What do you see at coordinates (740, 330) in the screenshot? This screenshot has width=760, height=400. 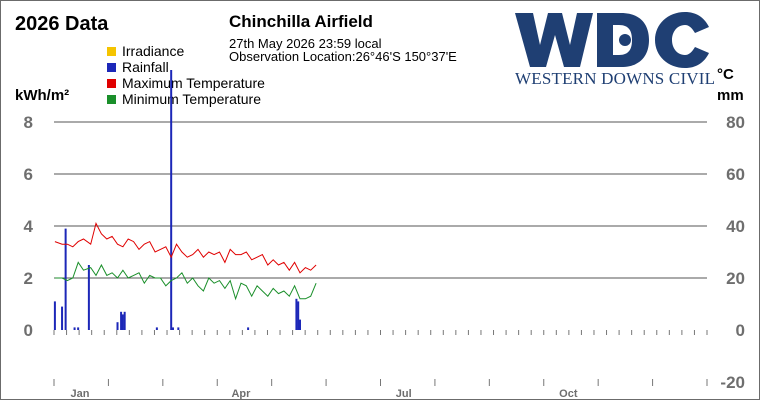 I see `y-right-tick-label: 0` at bounding box center [740, 330].